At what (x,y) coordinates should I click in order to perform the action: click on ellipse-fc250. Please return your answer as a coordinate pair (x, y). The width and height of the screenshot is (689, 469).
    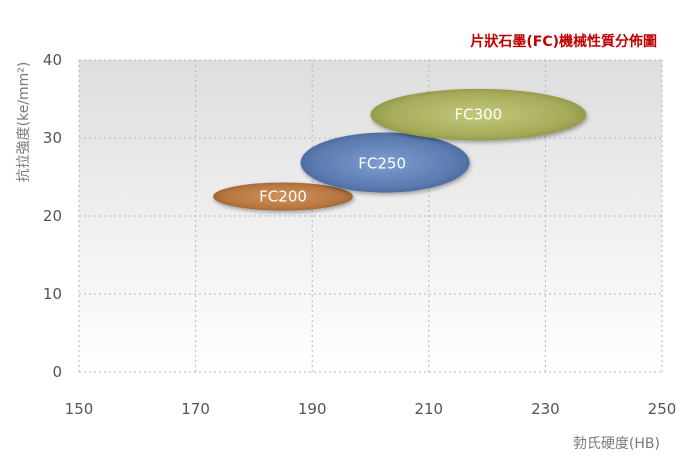
    Looking at the image, I should click on (385, 162).